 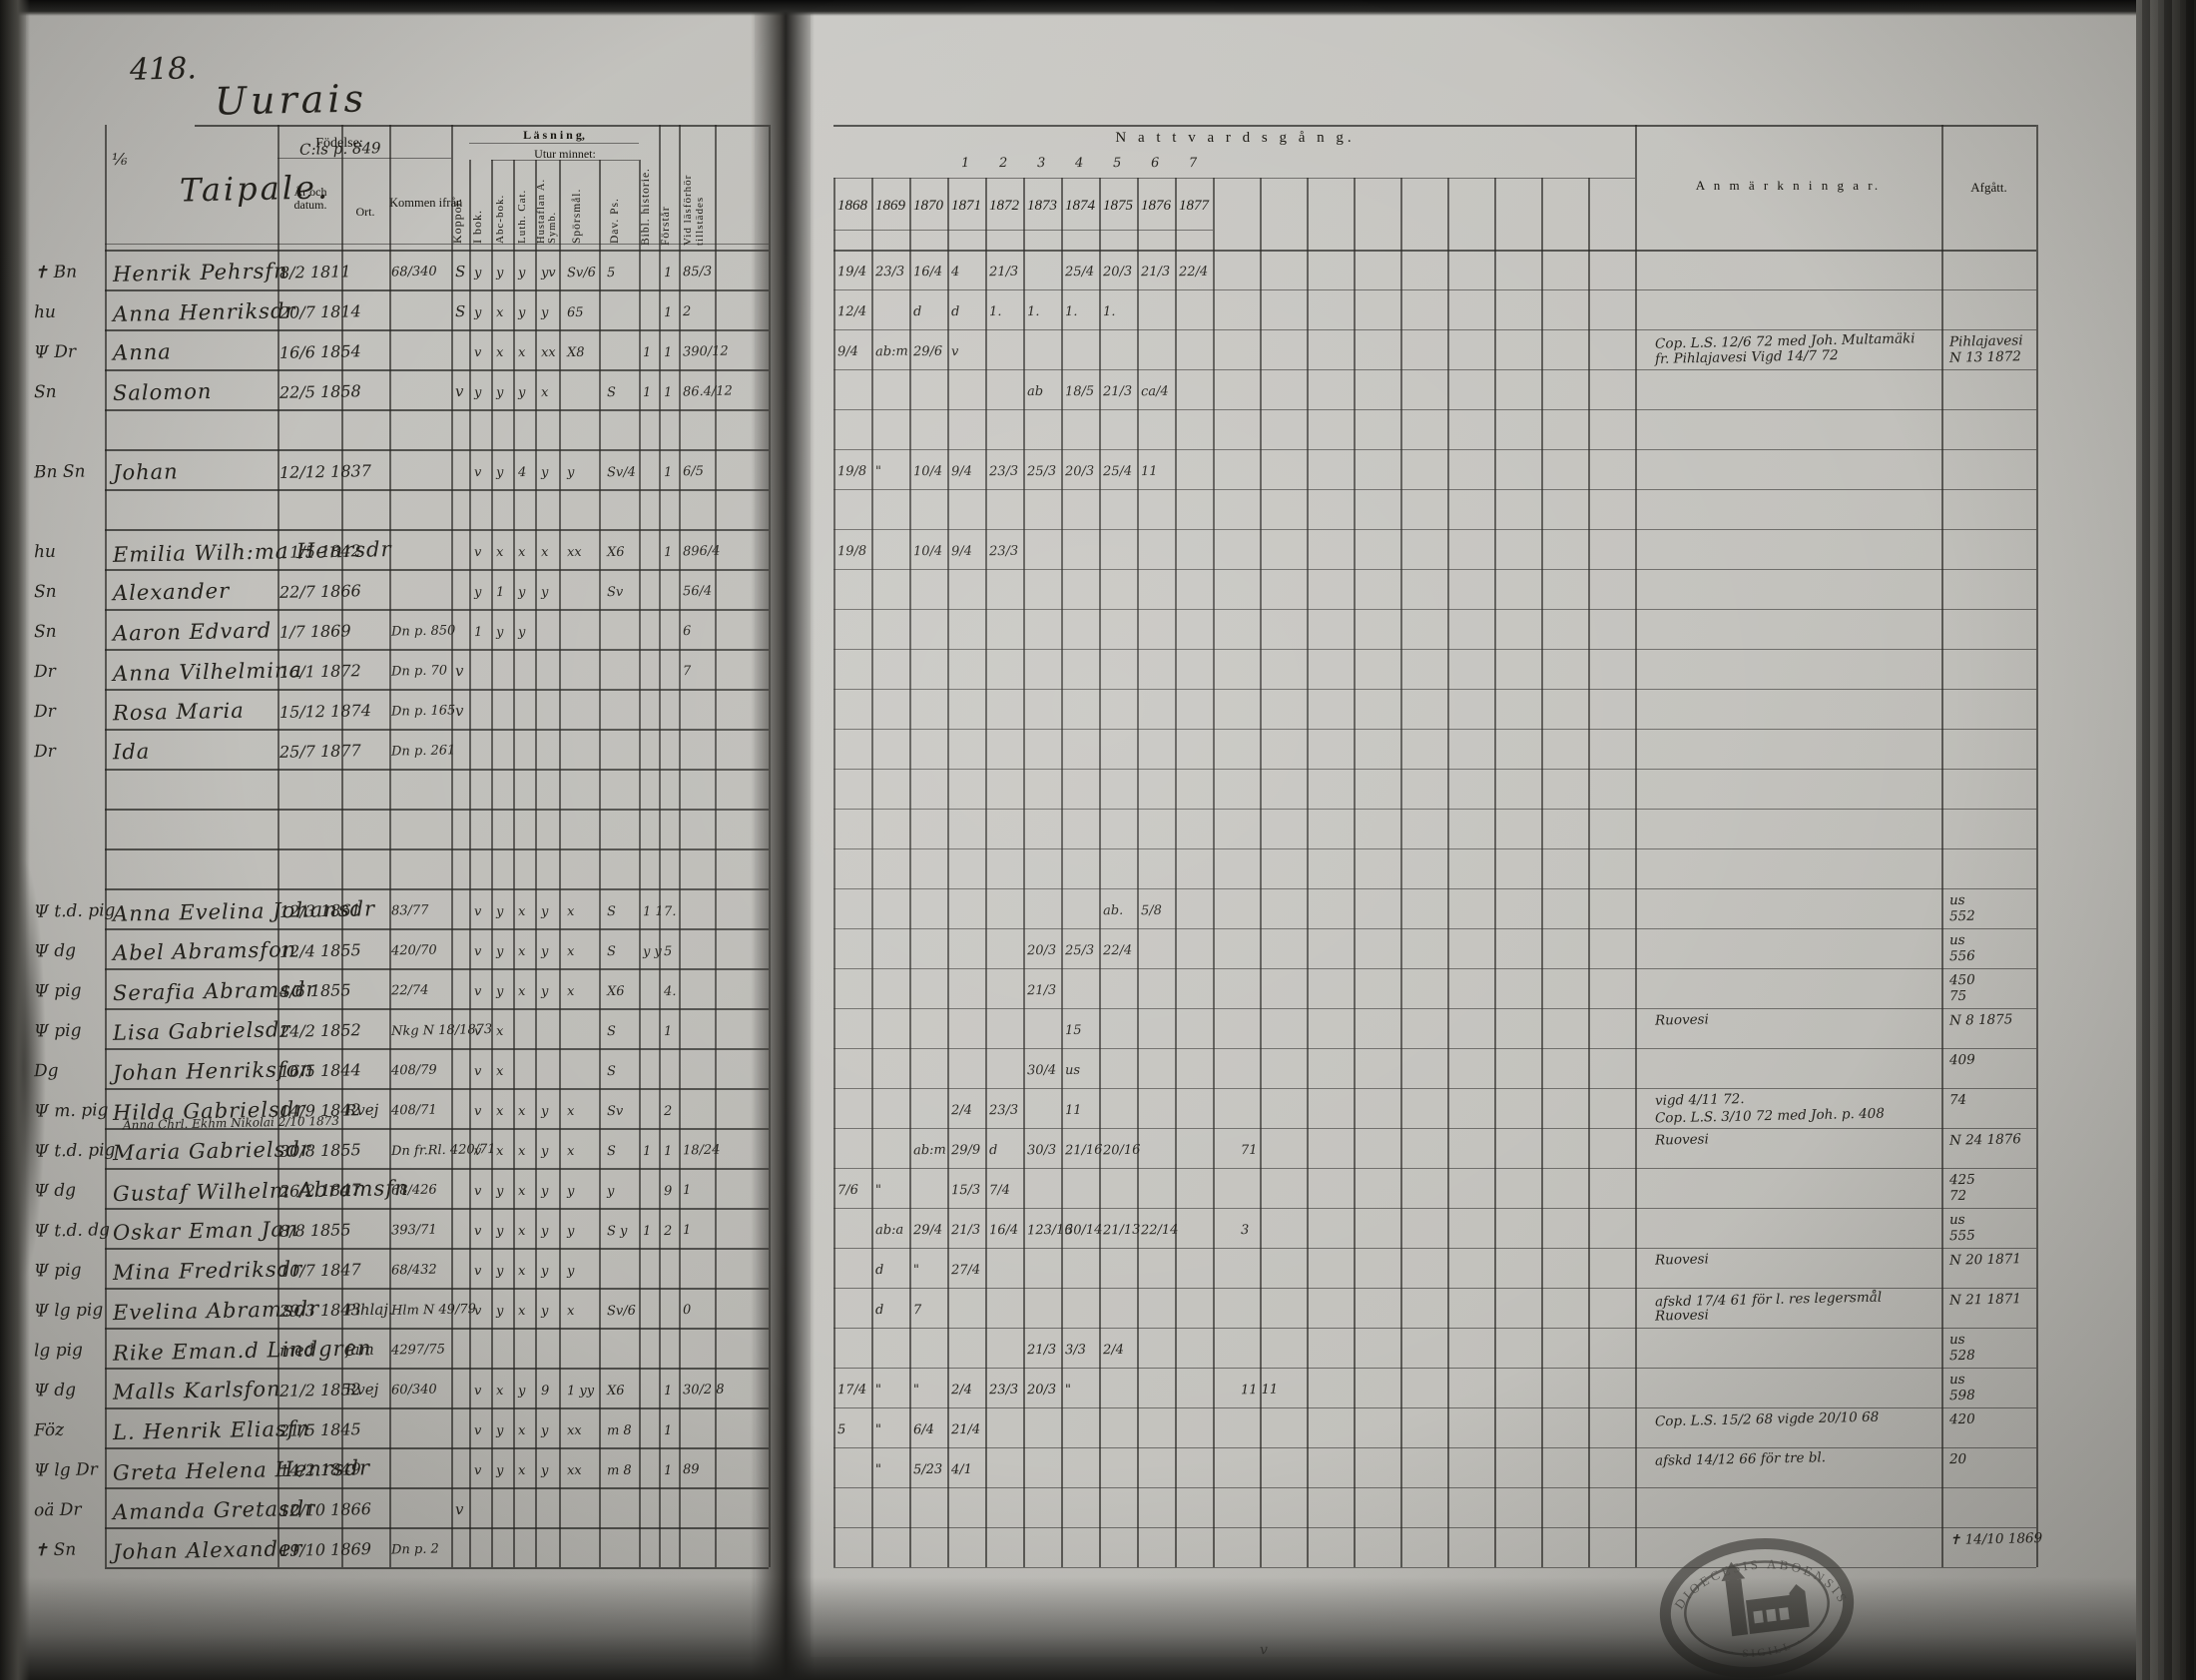 I want to click on year-superscript: 3, so click(x=1041, y=163).